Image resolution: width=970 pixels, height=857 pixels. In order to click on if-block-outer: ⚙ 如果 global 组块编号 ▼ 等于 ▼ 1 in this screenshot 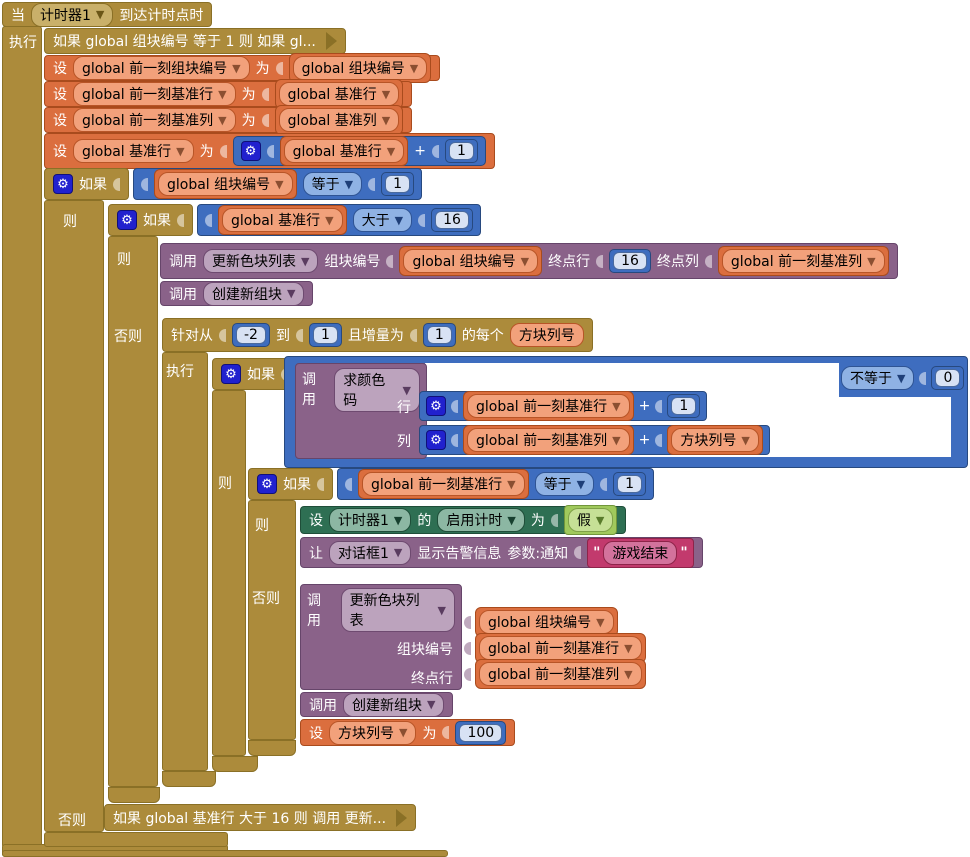, I will do `click(233, 184)`.